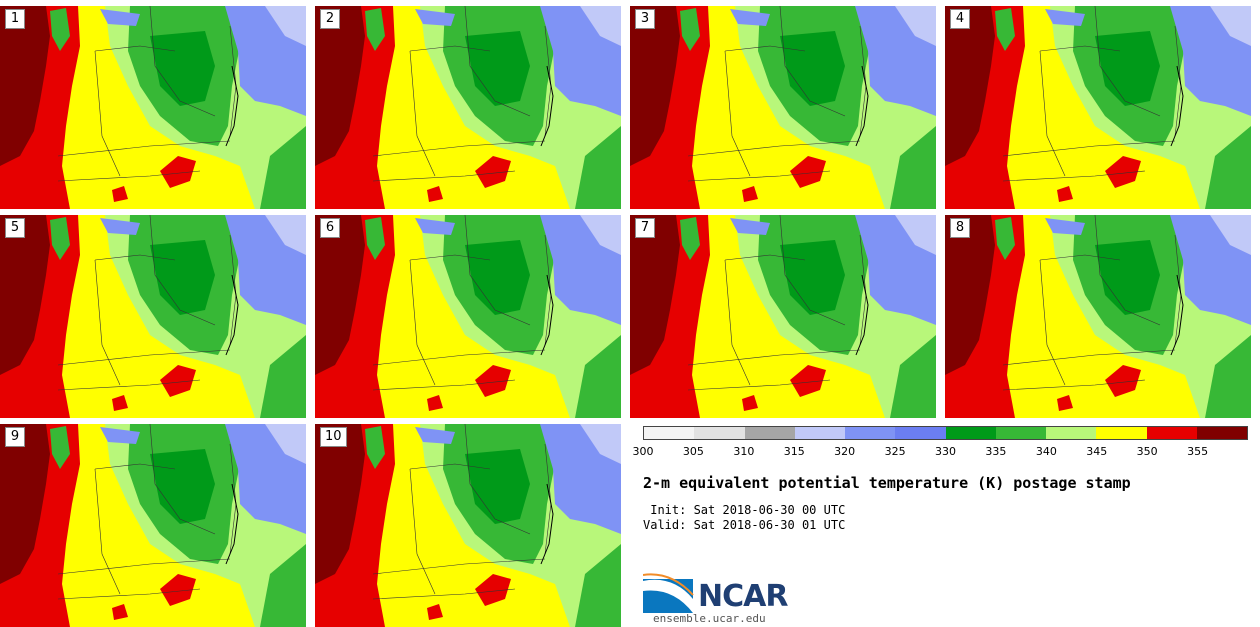  Describe the element at coordinates (996, 451) in the screenshot. I see `colorbar-tick-label: 335` at that location.